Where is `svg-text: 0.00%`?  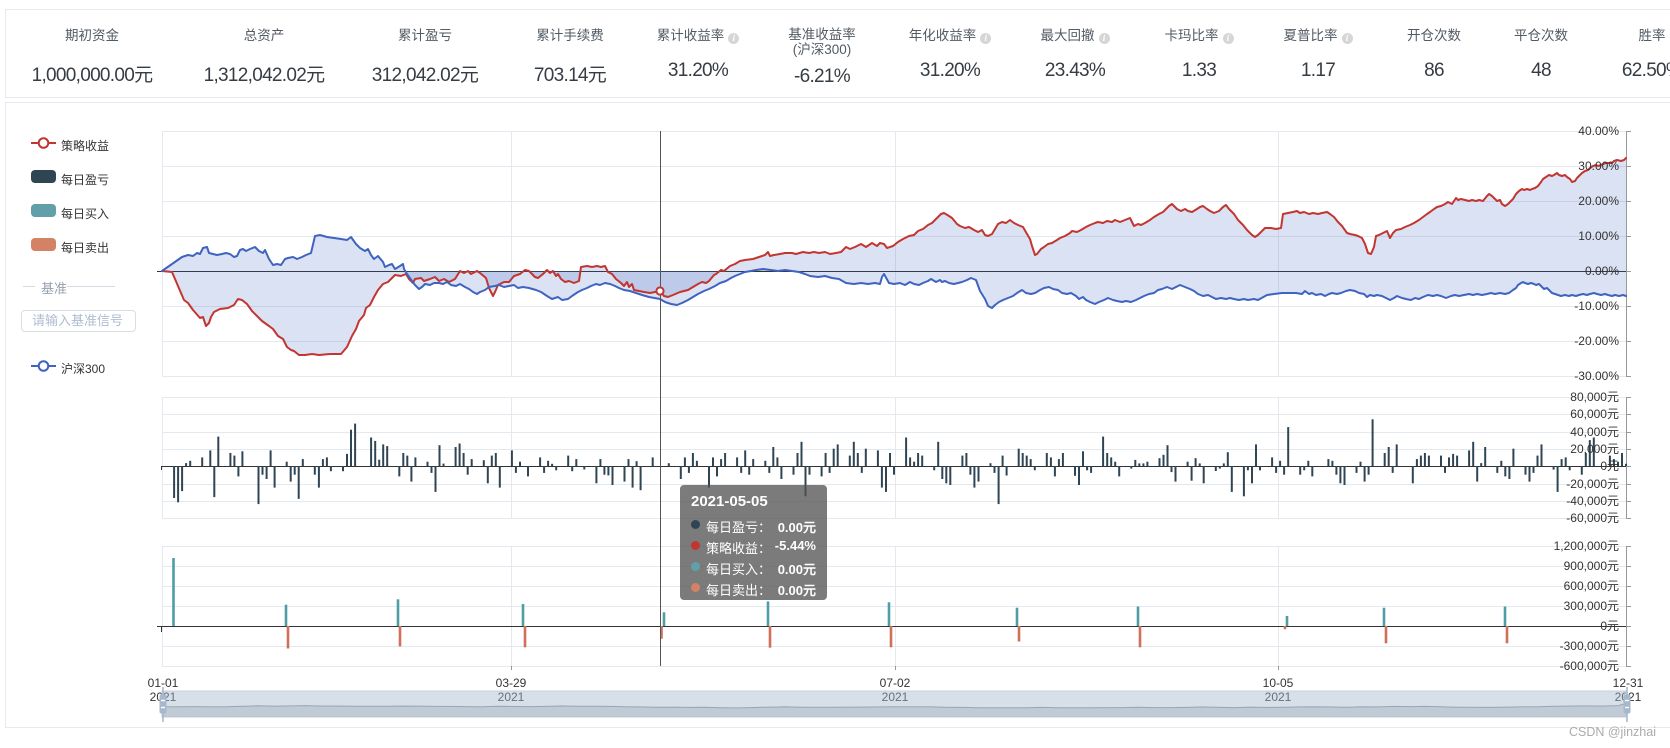
svg-text: 0.00% is located at coordinates (1602, 271).